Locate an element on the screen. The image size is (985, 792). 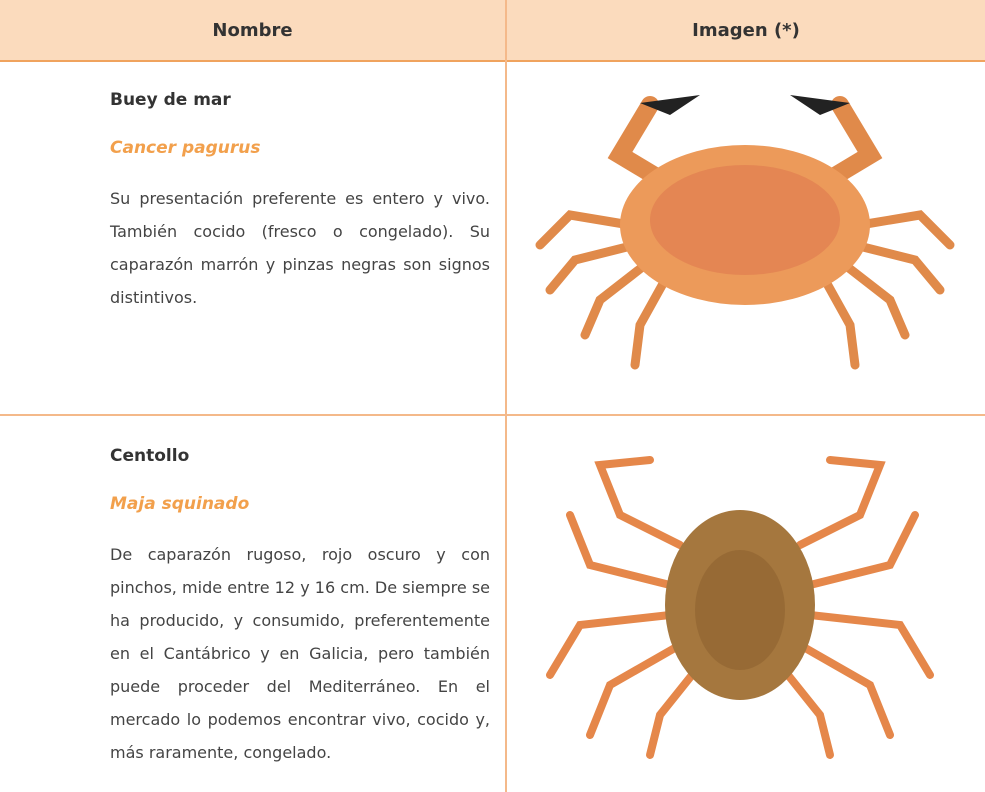
table-header is located at coordinates (492, 31).